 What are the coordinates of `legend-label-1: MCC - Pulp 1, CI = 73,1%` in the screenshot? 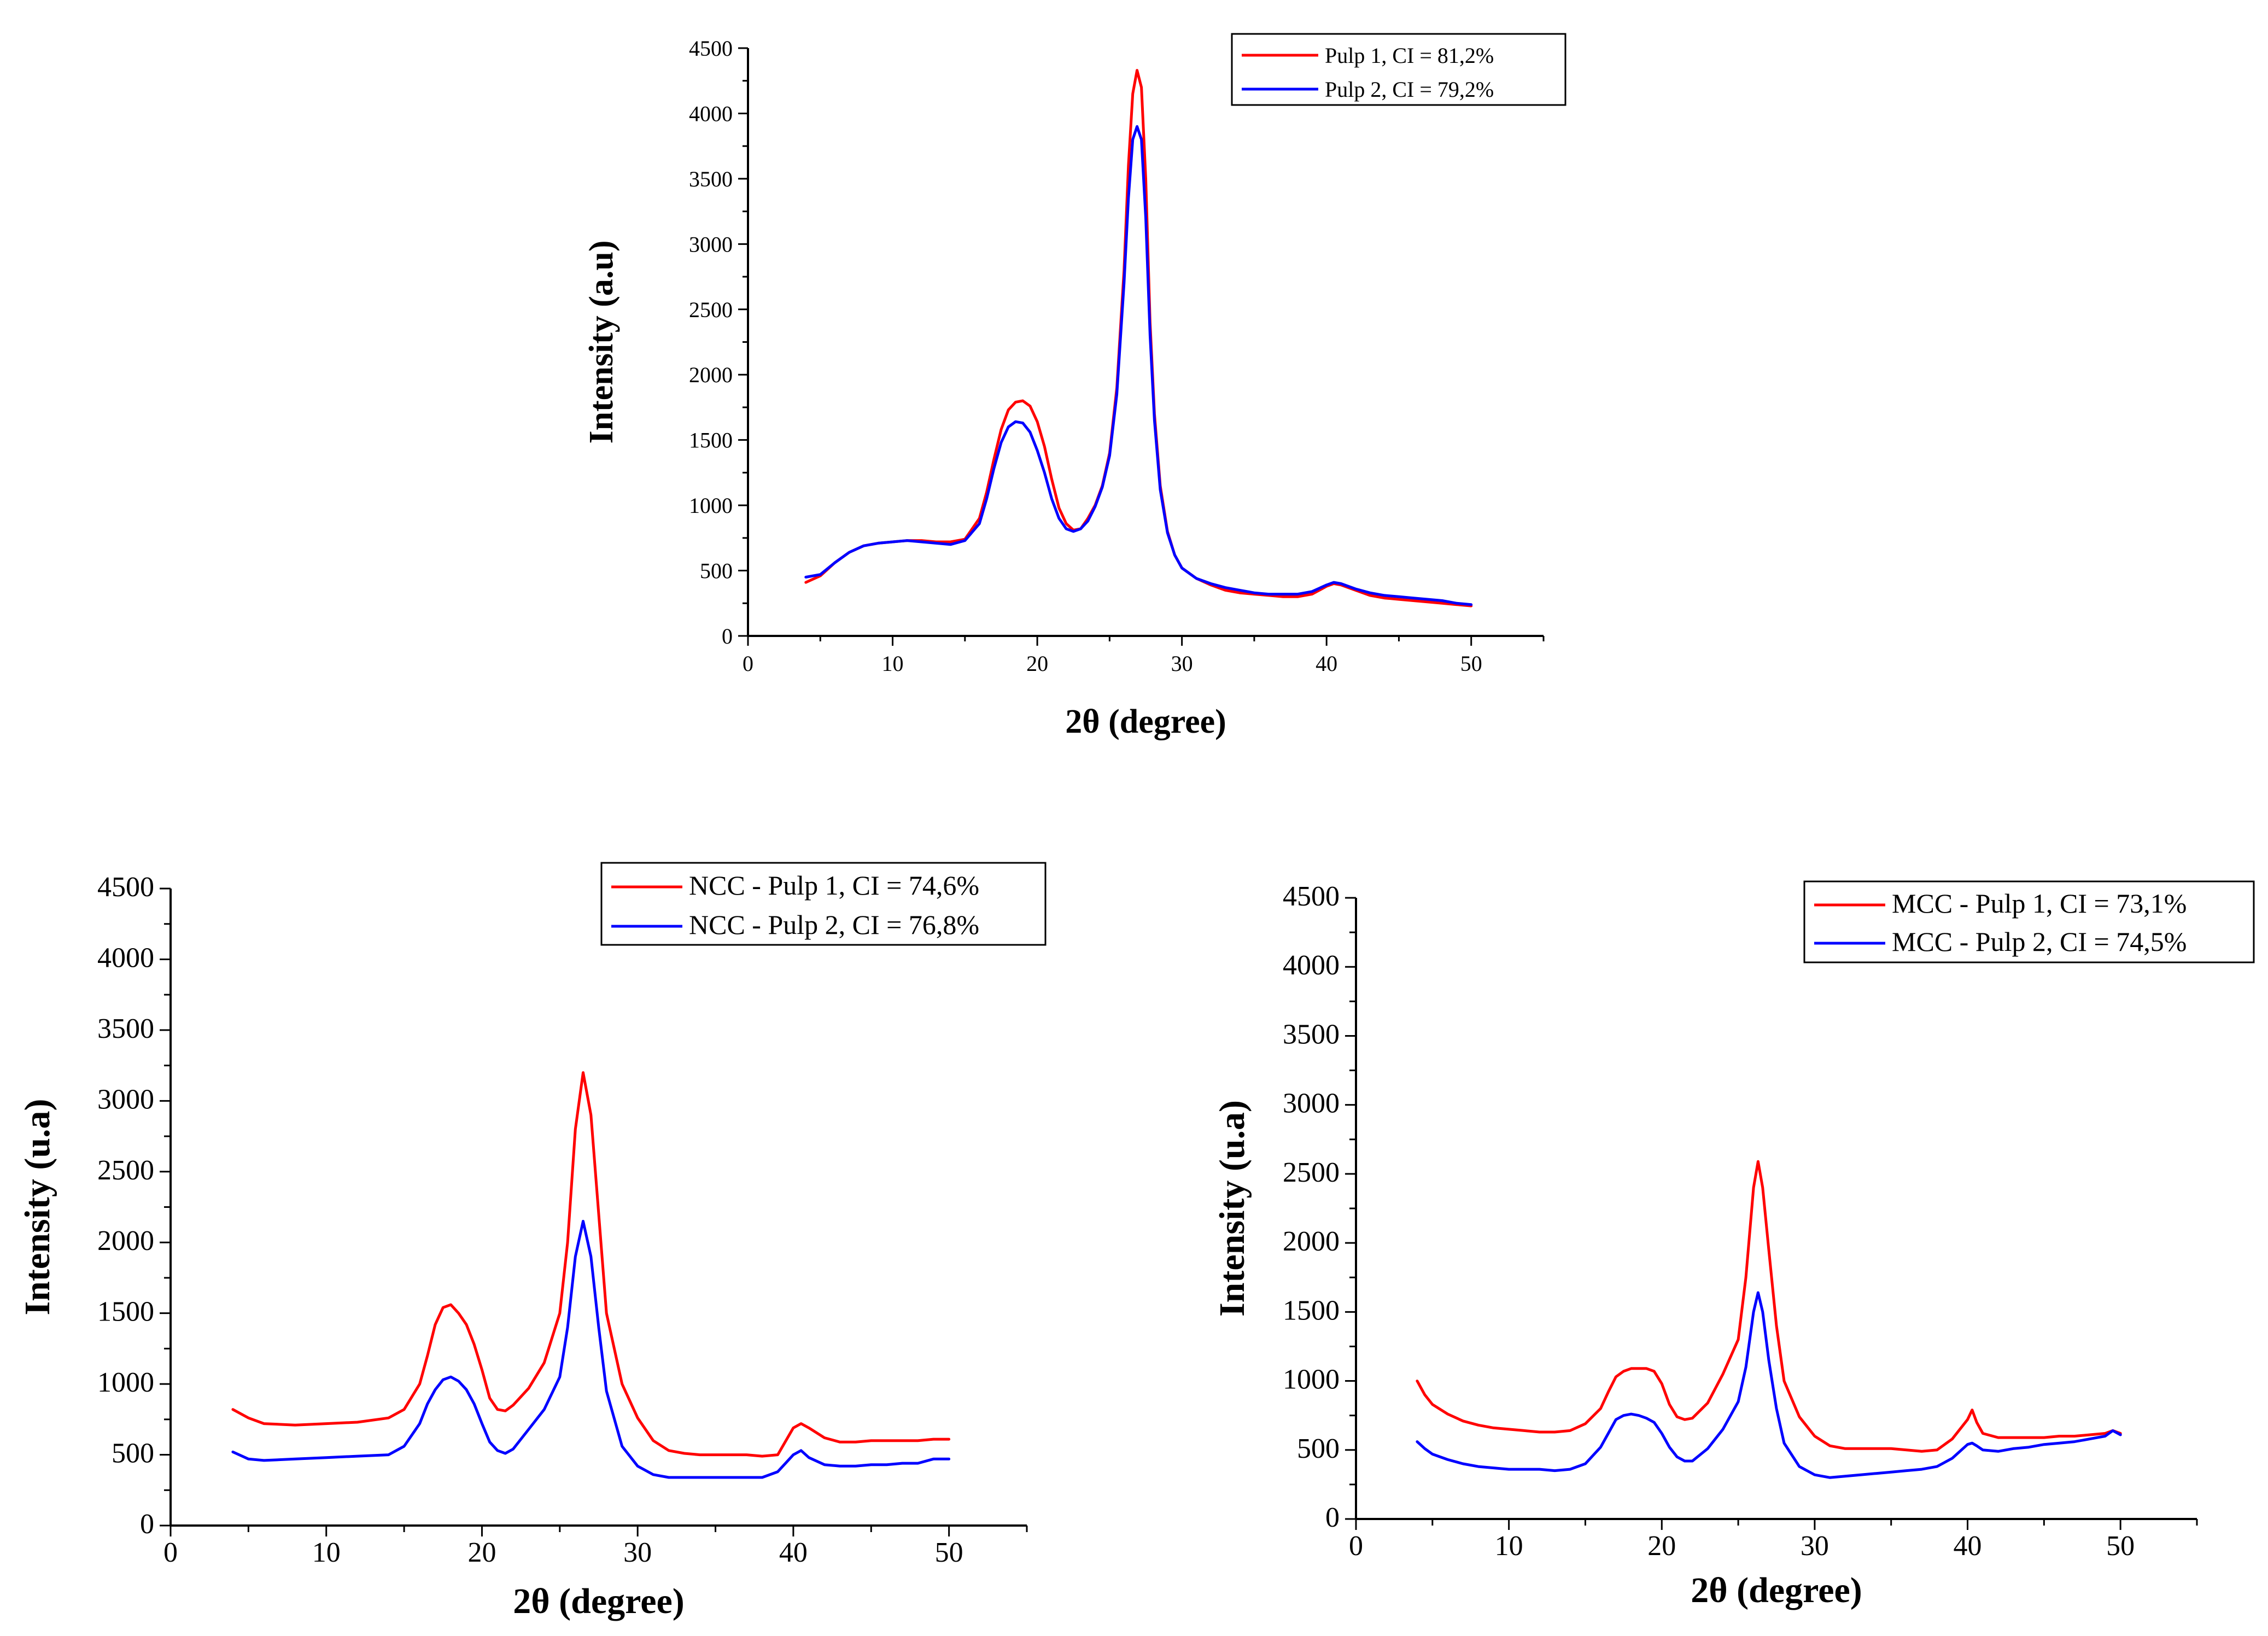 It's located at (2039, 903).